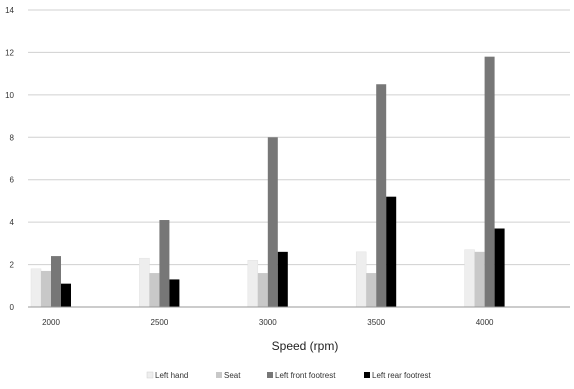  What do you see at coordinates (36, 288) in the screenshot?
I see `bar-left-hand-2000` at bounding box center [36, 288].